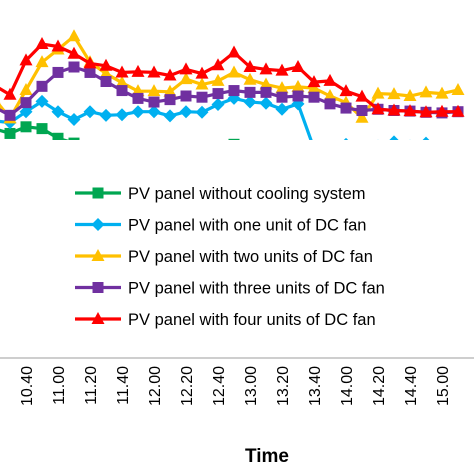 The width and height of the screenshot is (474, 474). What do you see at coordinates (220, 194) in the screenshot?
I see `legend-entry: PV panel without cooling system` at bounding box center [220, 194].